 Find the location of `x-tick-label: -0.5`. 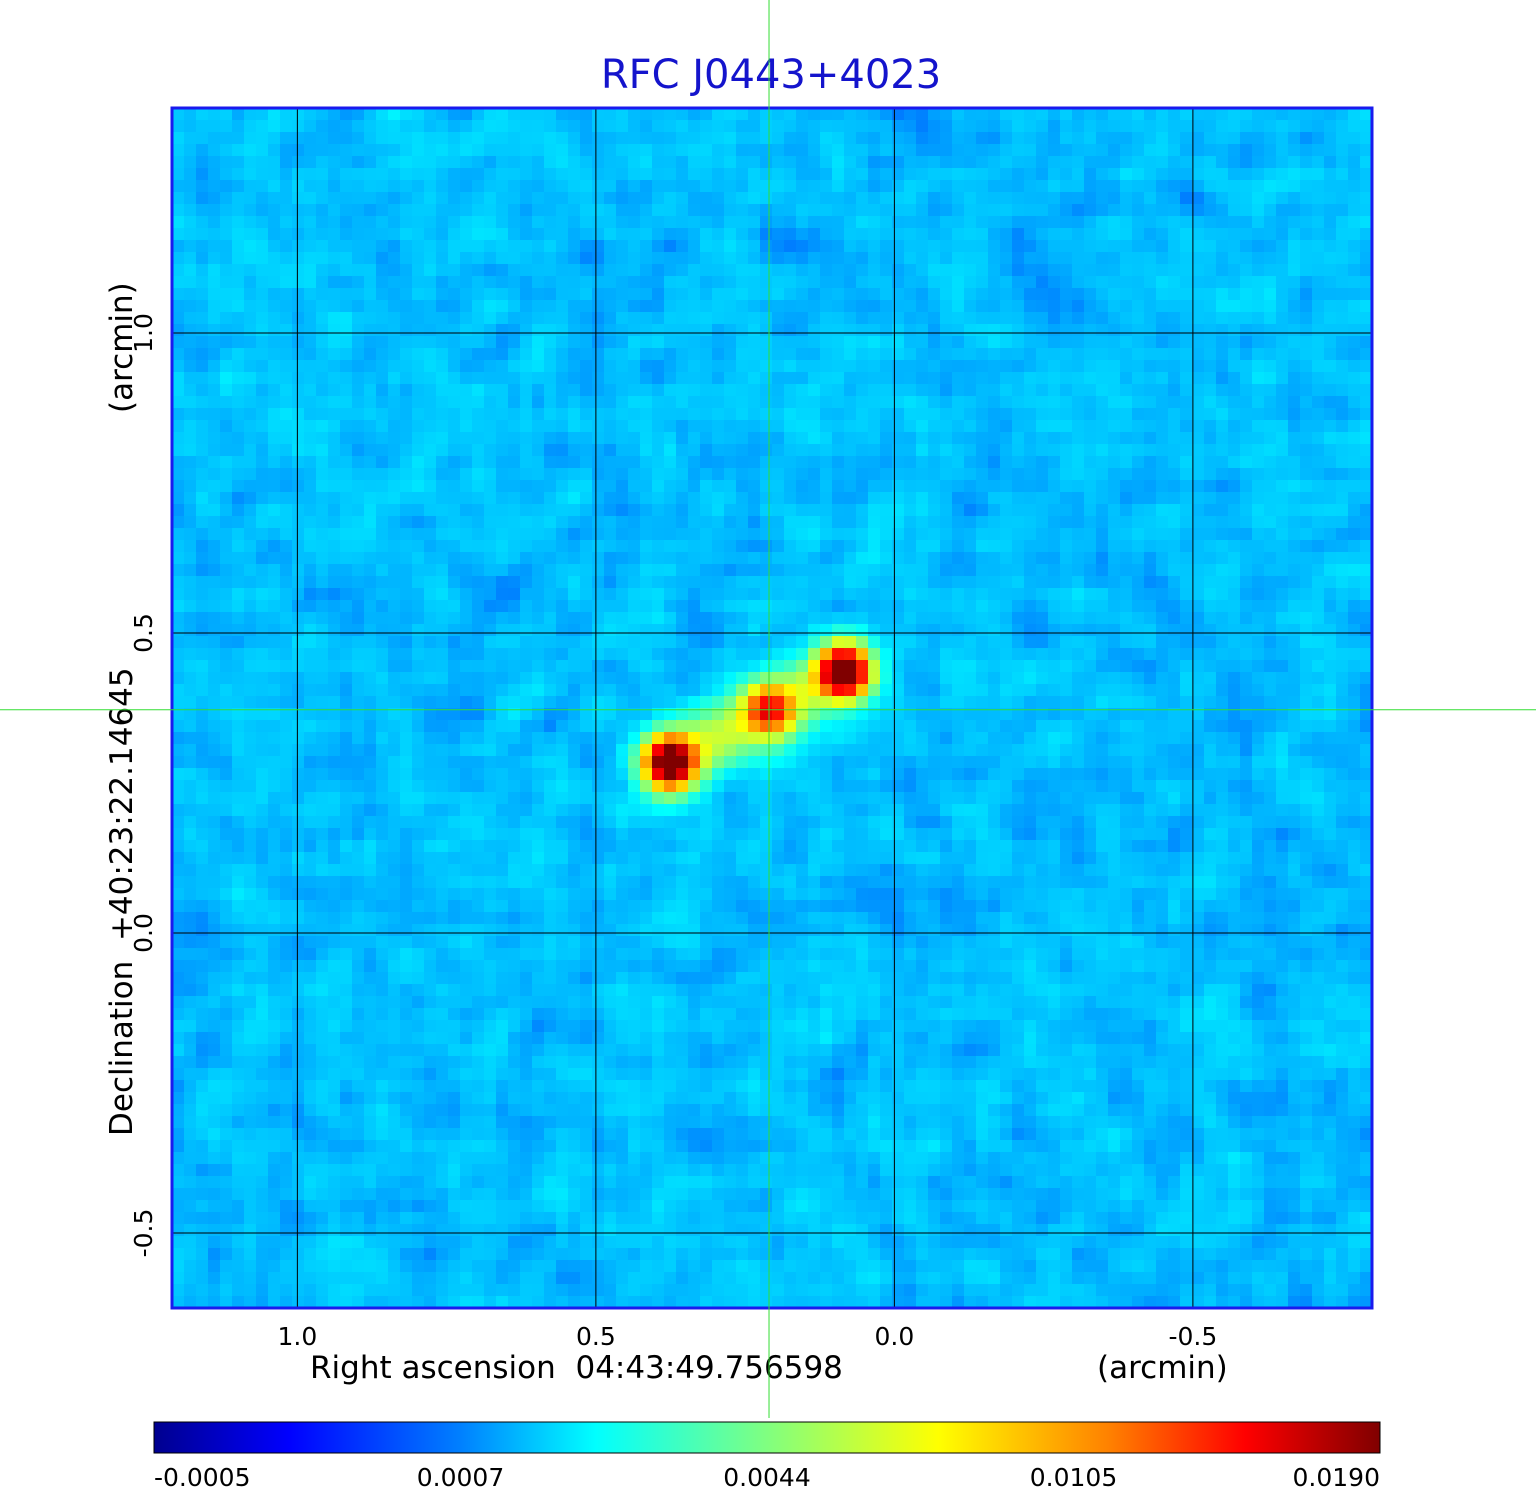

x-tick-label: -0.5 is located at coordinates (1193, 1336).